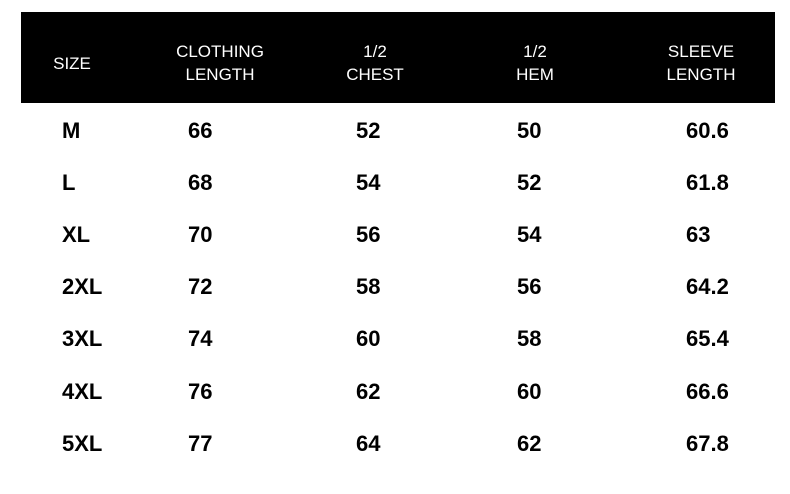  Describe the element at coordinates (529, 391) in the screenshot. I see `cell-half-hem: 60` at that location.